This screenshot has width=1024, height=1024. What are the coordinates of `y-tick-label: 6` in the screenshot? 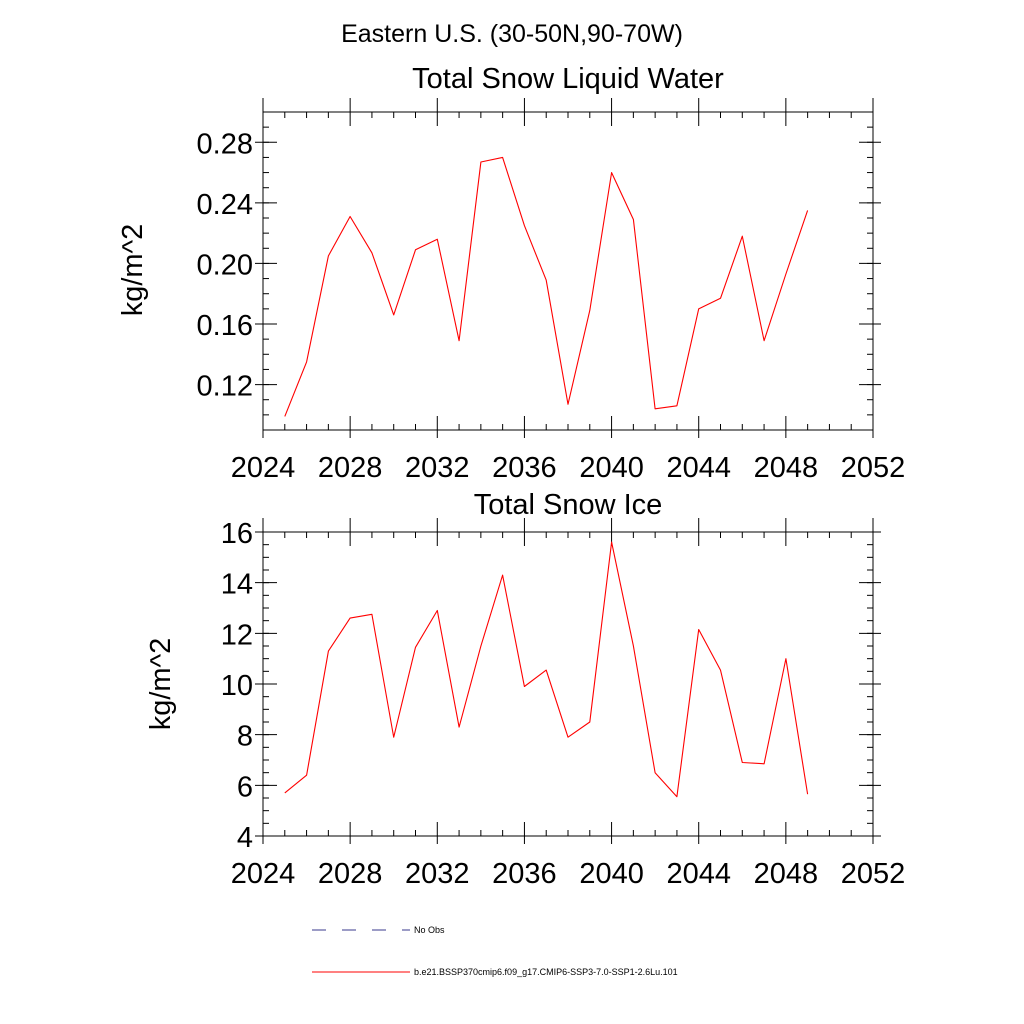 It's located at (245, 787).